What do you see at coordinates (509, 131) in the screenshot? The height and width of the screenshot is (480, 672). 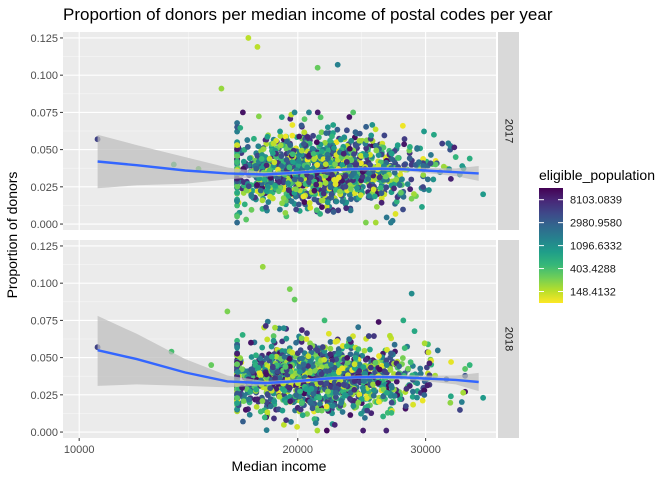 I see `facet-strip-label: 2017` at bounding box center [509, 131].